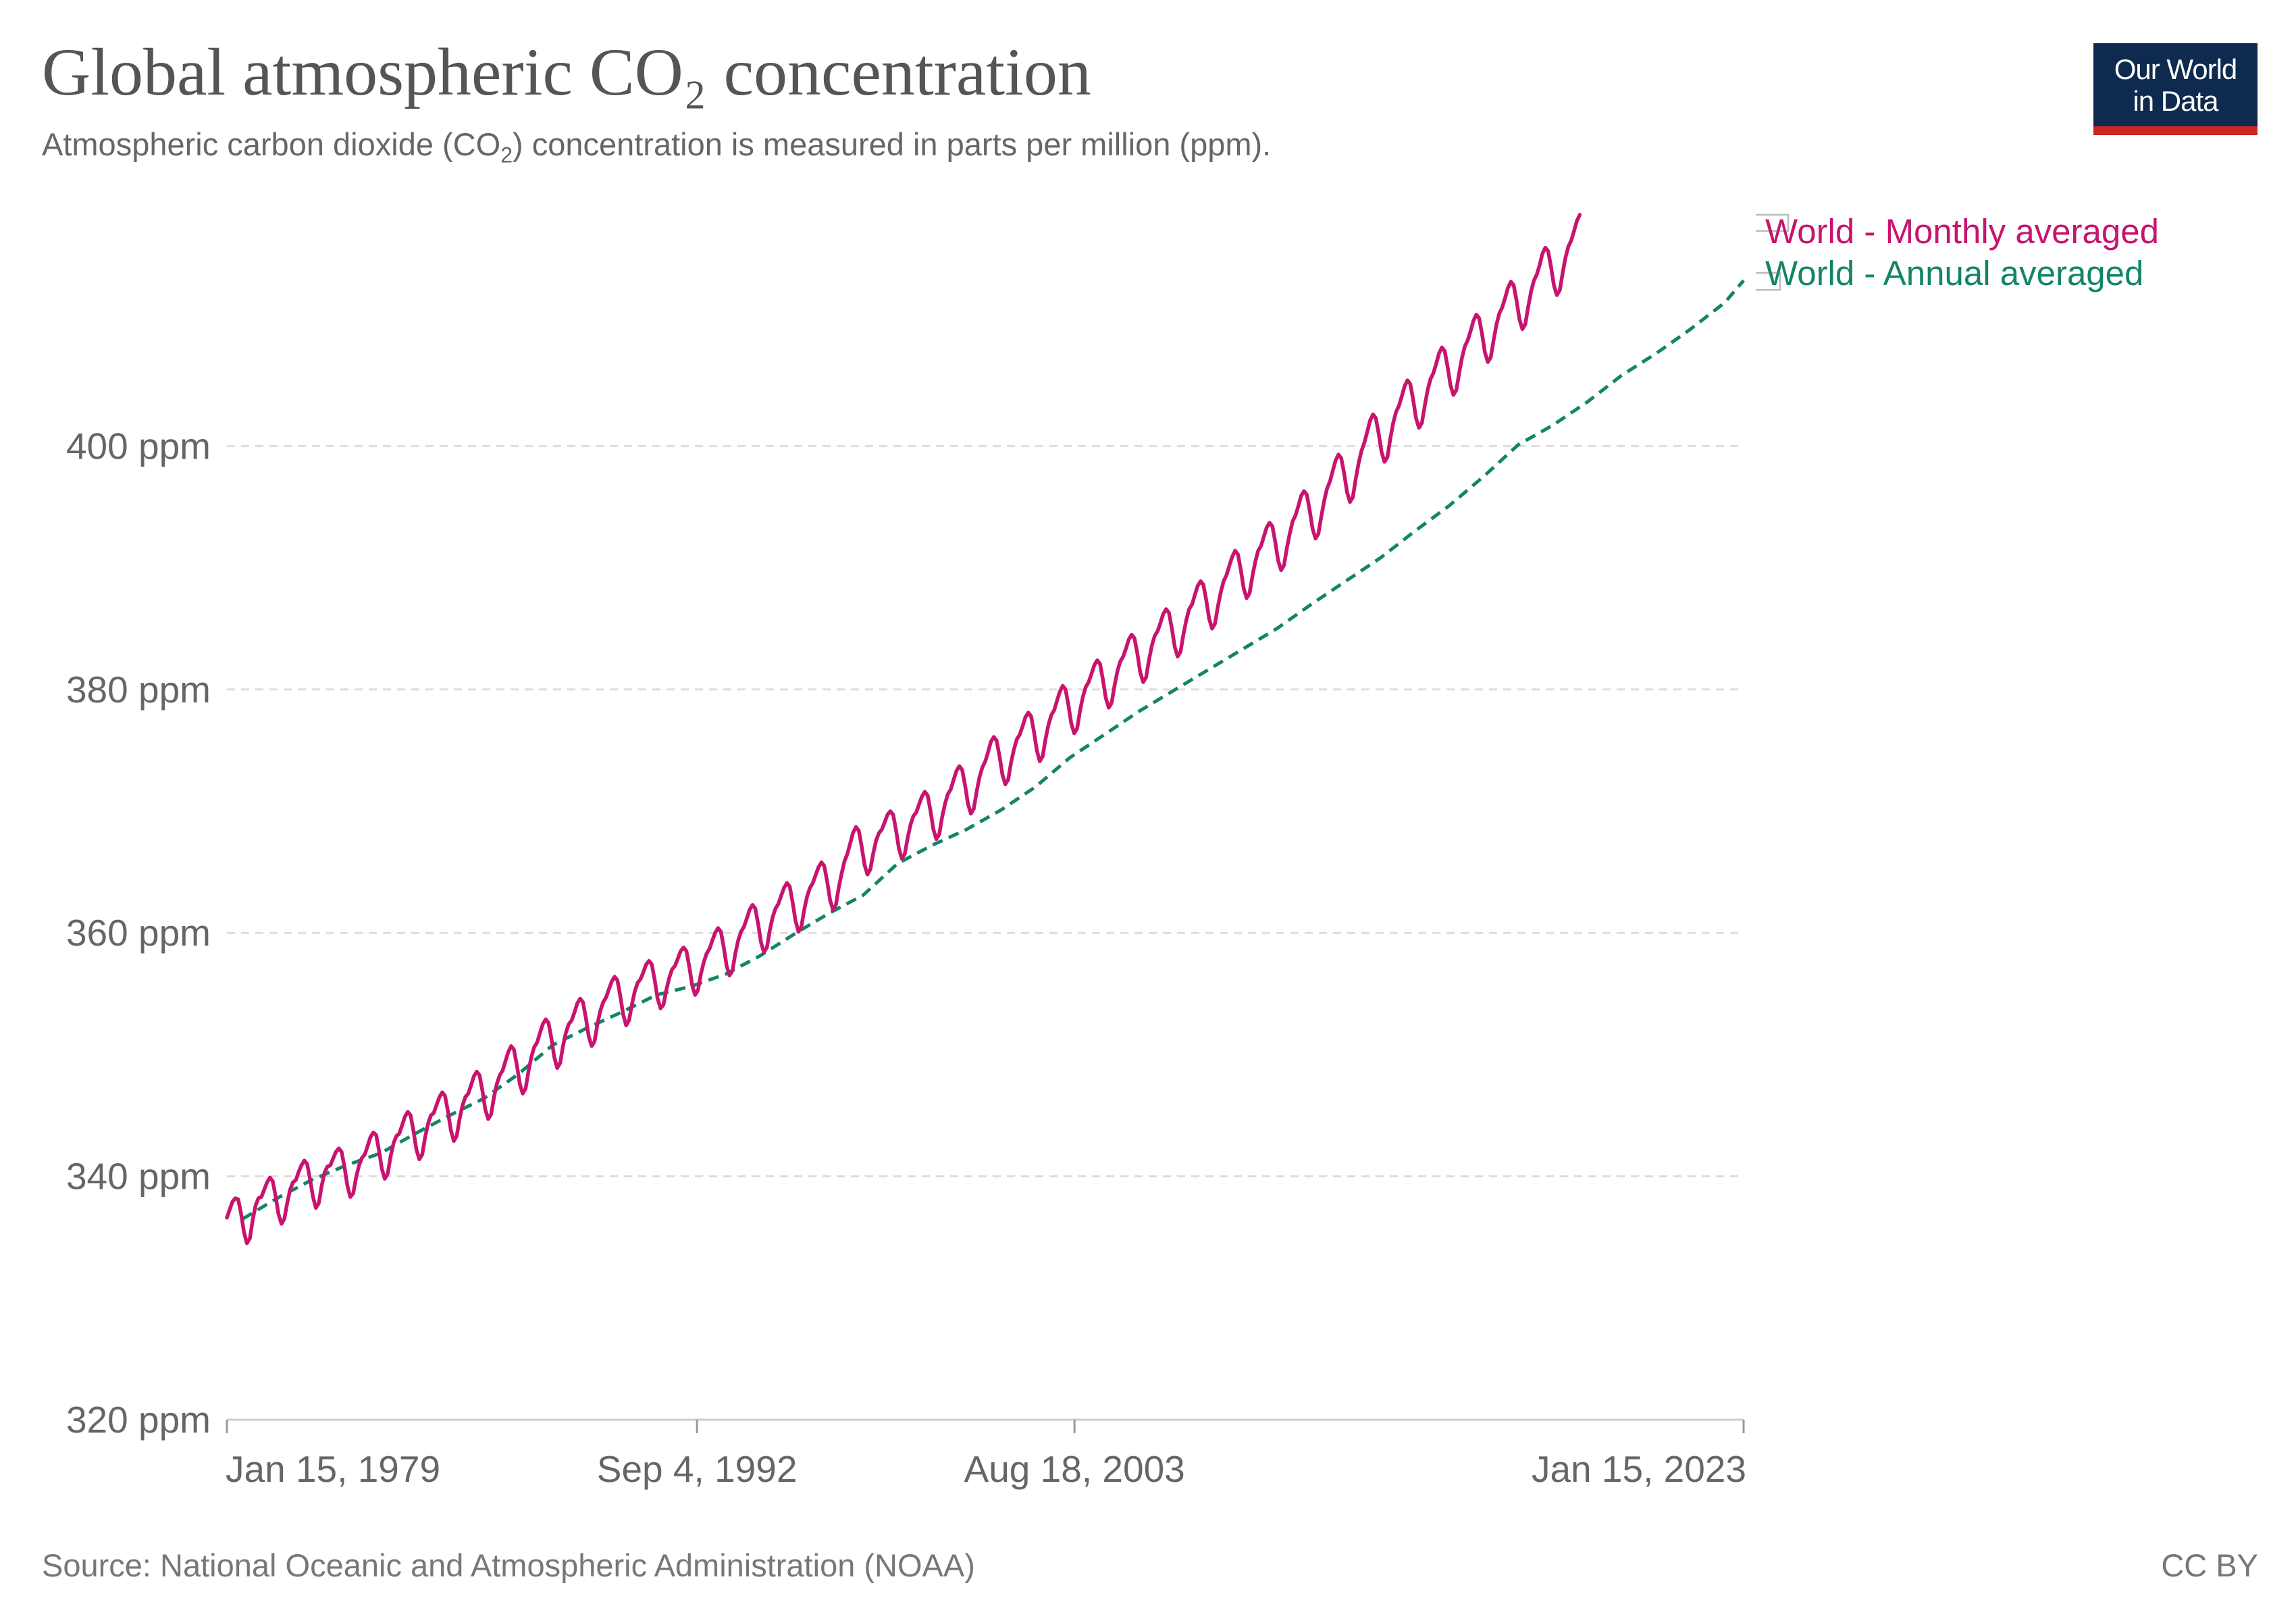 The width and height of the screenshot is (2296, 1621). I want to click on y-tick-label-320: 320 ppm, so click(138, 1420).